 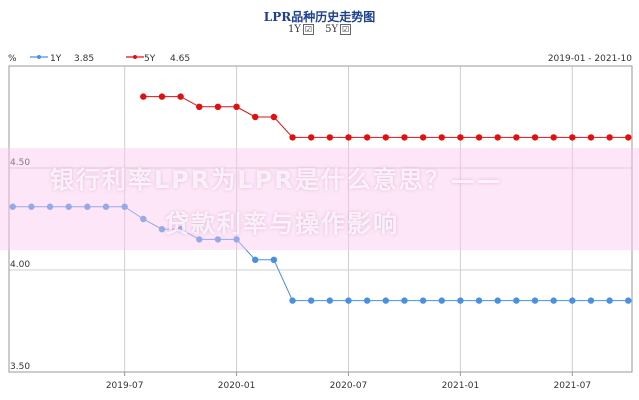 What do you see at coordinates (39, 57) in the screenshot?
I see `legend-marker-1y` at bounding box center [39, 57].